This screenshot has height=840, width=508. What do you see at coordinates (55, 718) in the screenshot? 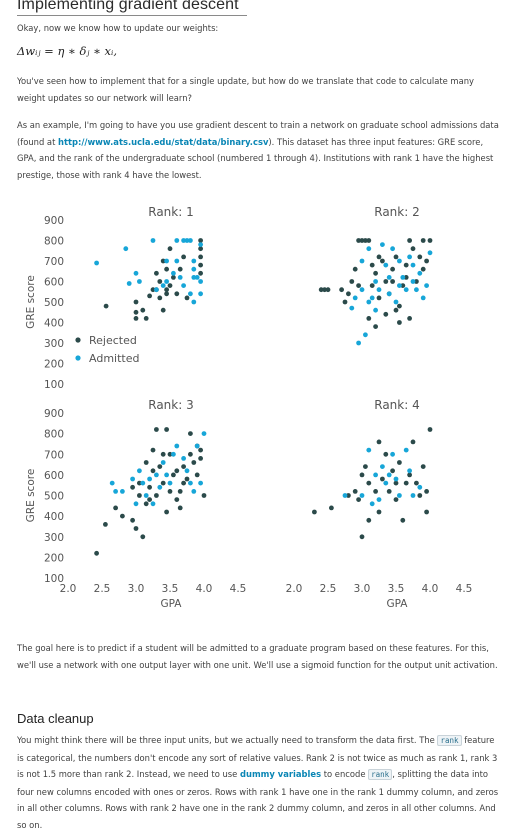
I see `section-heading-data-cleanup: Data cleanup` at bounding box center [55, 718].